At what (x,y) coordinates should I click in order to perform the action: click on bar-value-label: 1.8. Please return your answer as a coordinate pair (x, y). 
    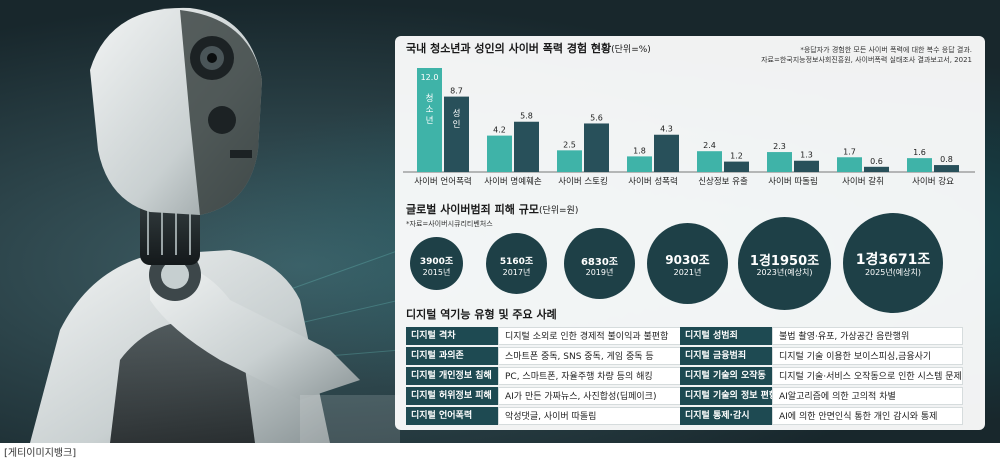
    Looking at the image, I should click on (639, 150).